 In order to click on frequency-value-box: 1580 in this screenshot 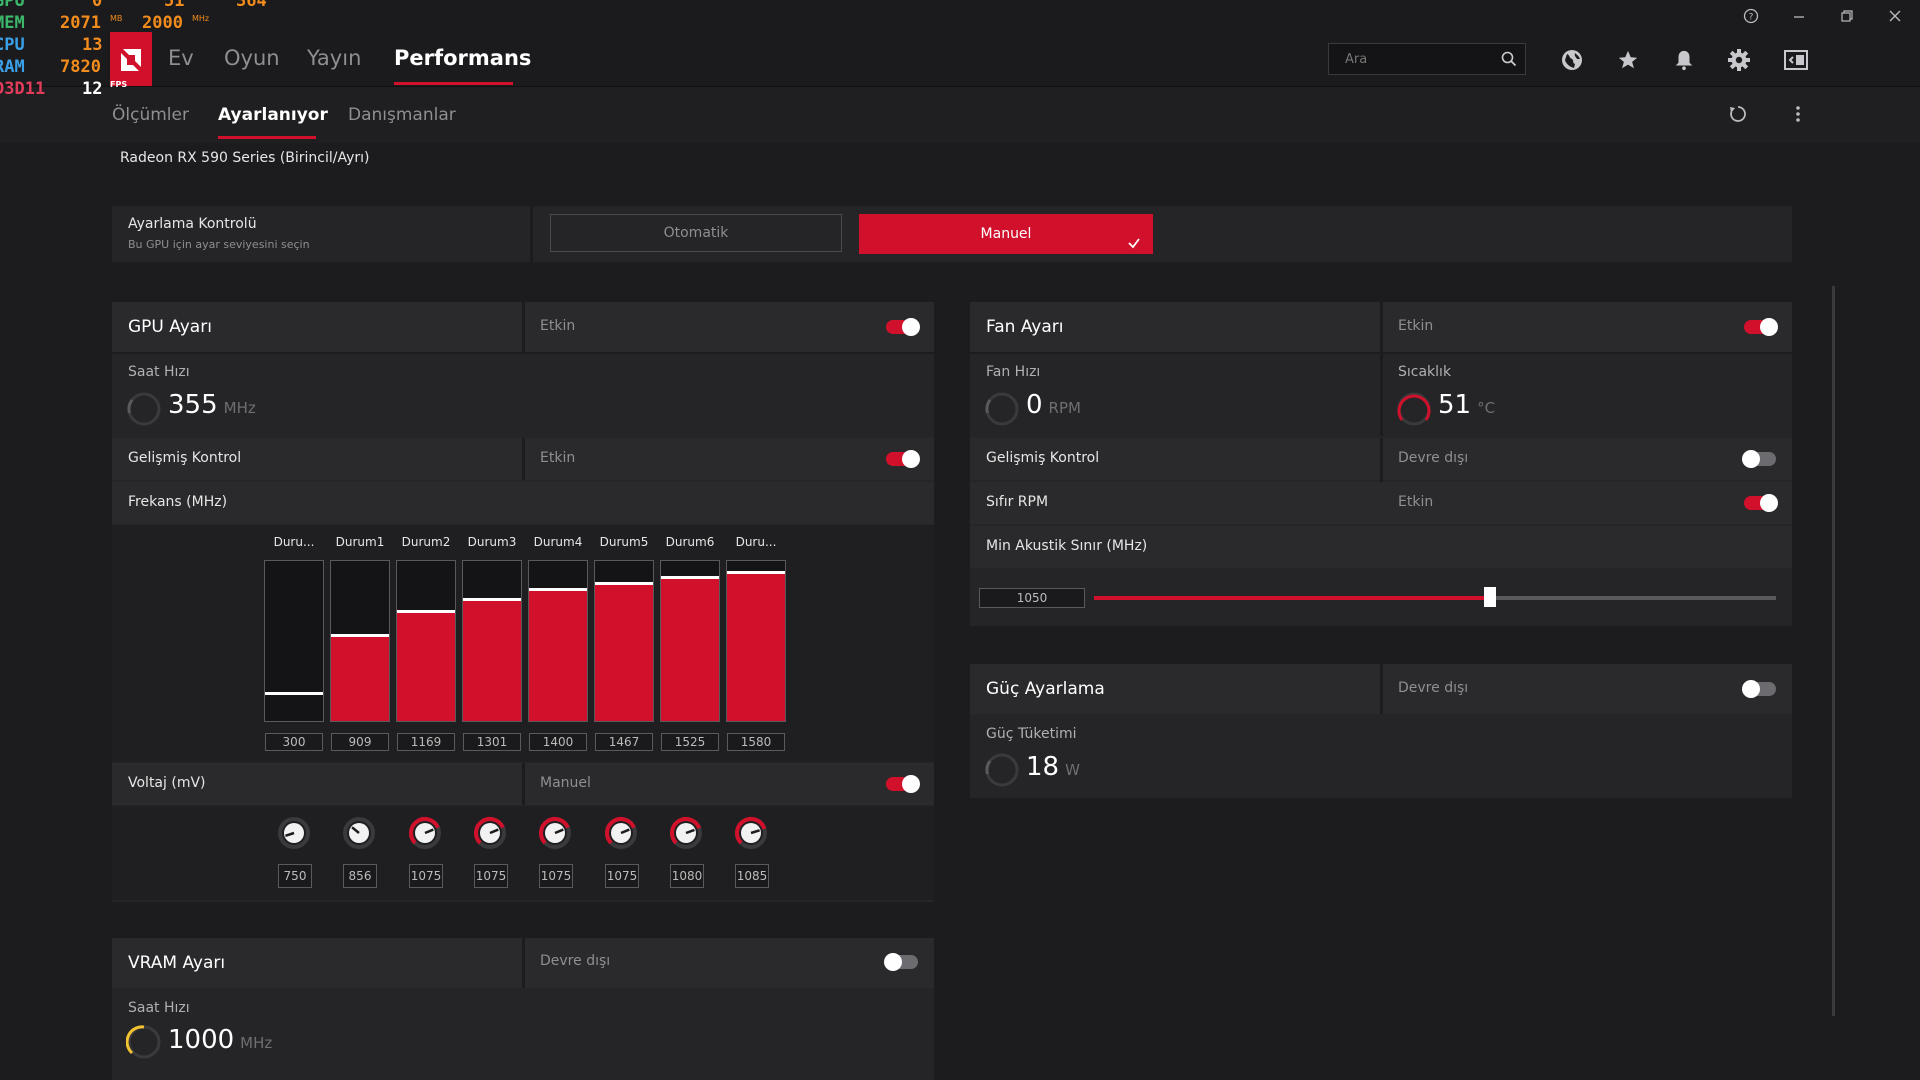, I will do `click(756, 742)`.